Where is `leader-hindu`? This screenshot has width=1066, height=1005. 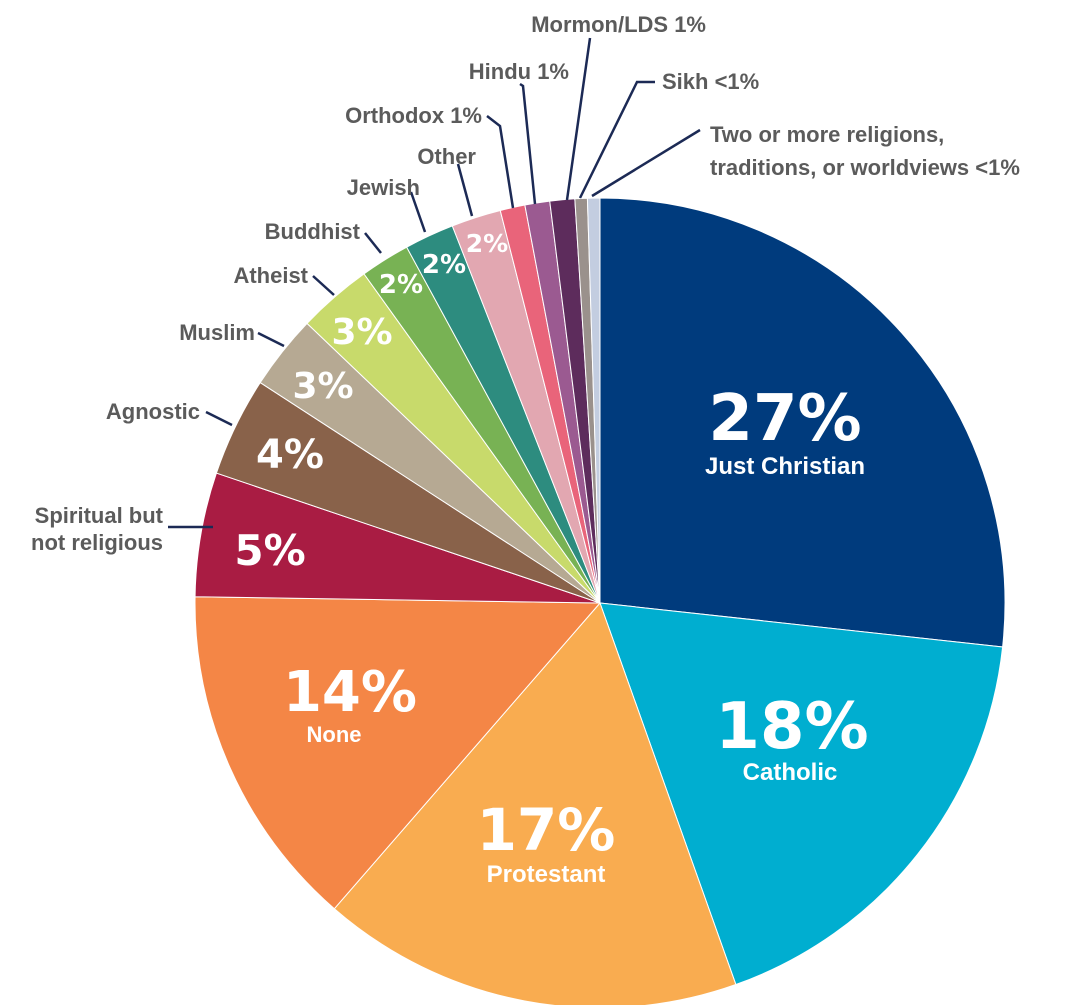 leader-hindu is located at coordinates (528, 143).